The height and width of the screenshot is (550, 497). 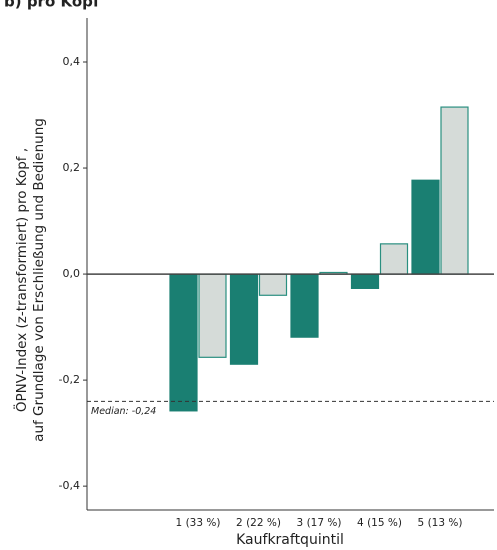 I want to click on x-tick-label: 4 (15 %), so click(x=379, y=523).